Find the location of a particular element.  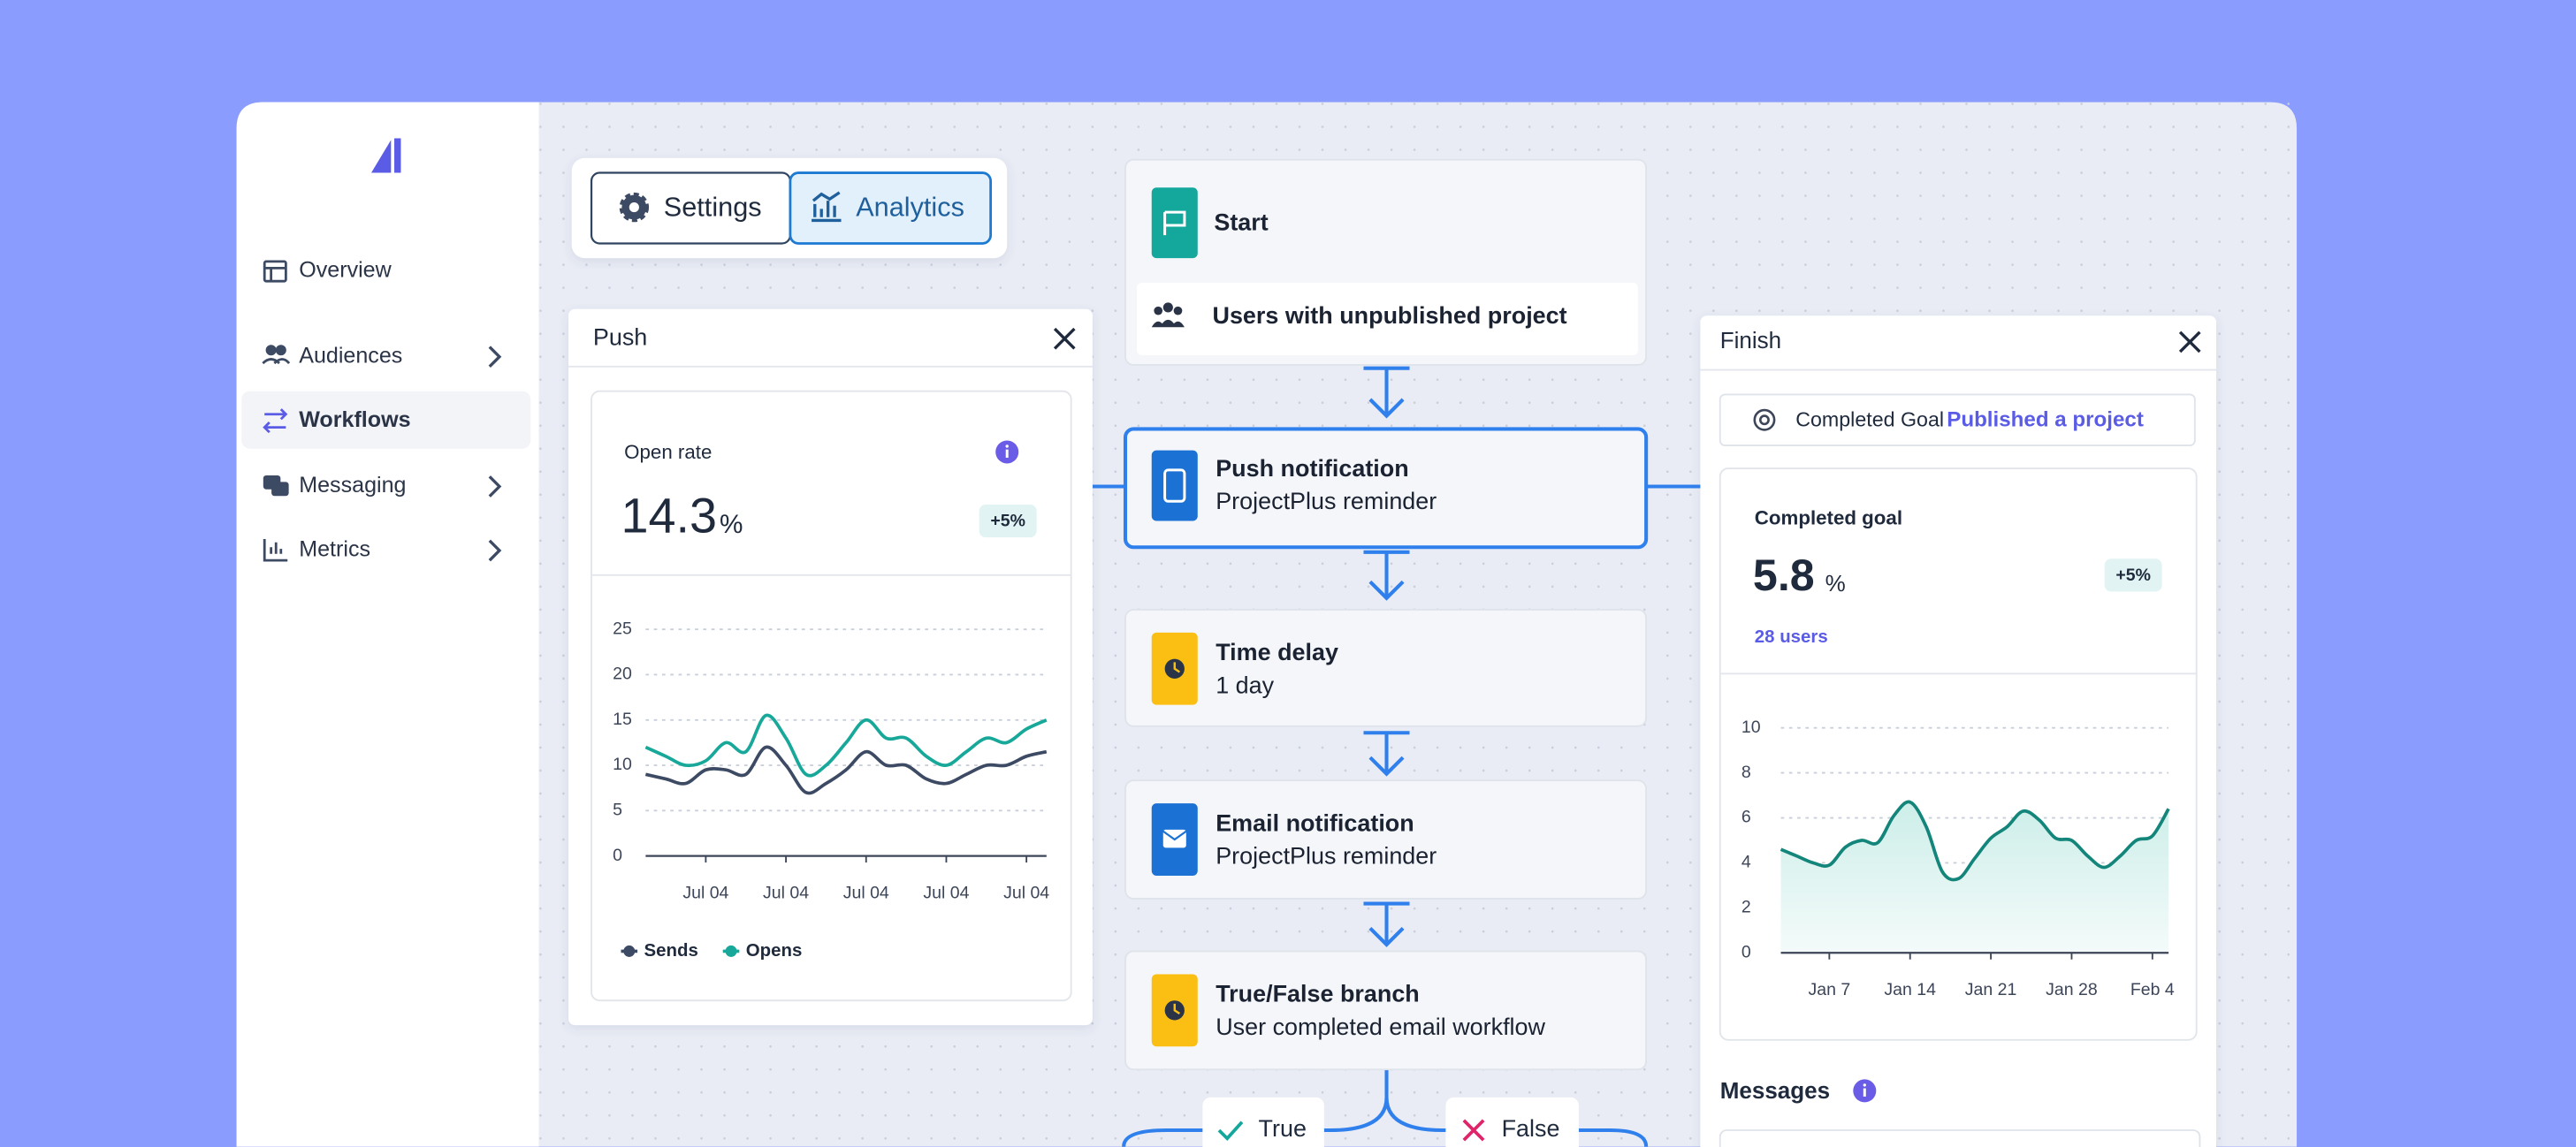

nav-item: Messaging is located at coordinates (352, 485).